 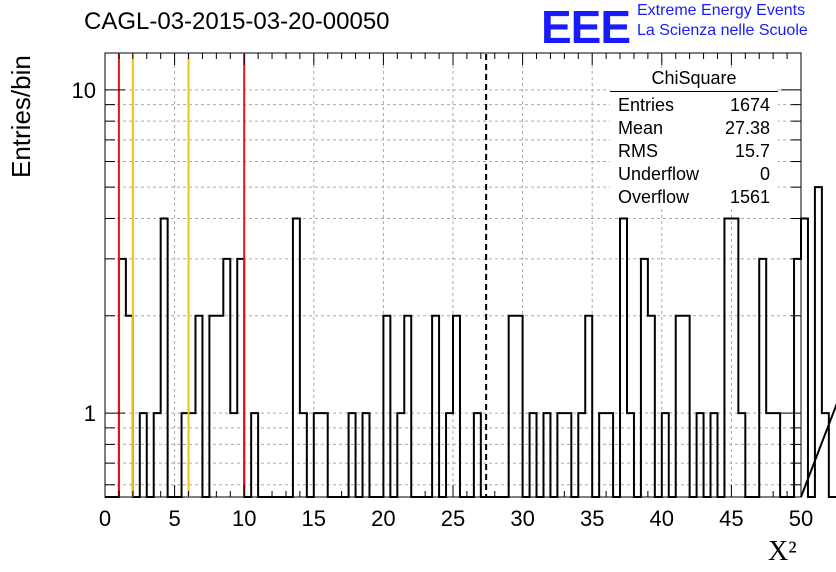 I want to click on stats-row-rms: RMS 15.7, so click(x=694, y=151).